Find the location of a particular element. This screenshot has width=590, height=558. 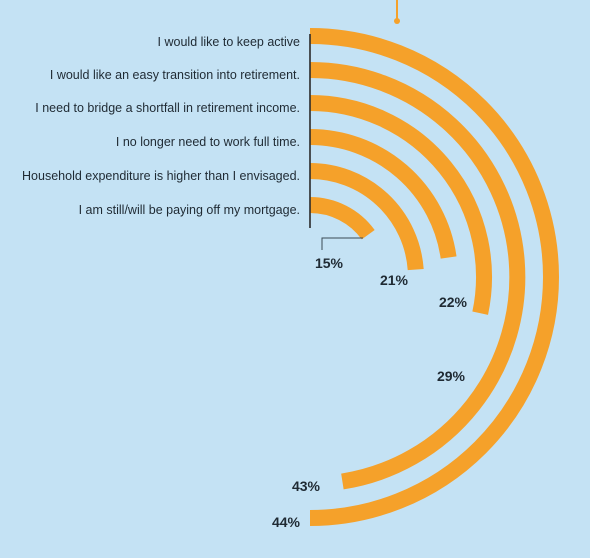

inner-bracket is located at coordinates (342, 243).